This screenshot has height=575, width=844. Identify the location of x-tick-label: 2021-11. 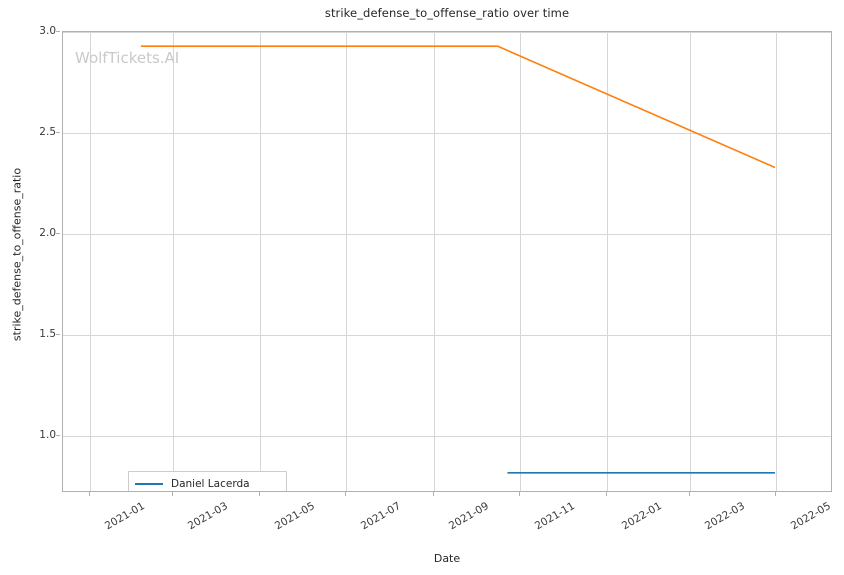
(554, 516).